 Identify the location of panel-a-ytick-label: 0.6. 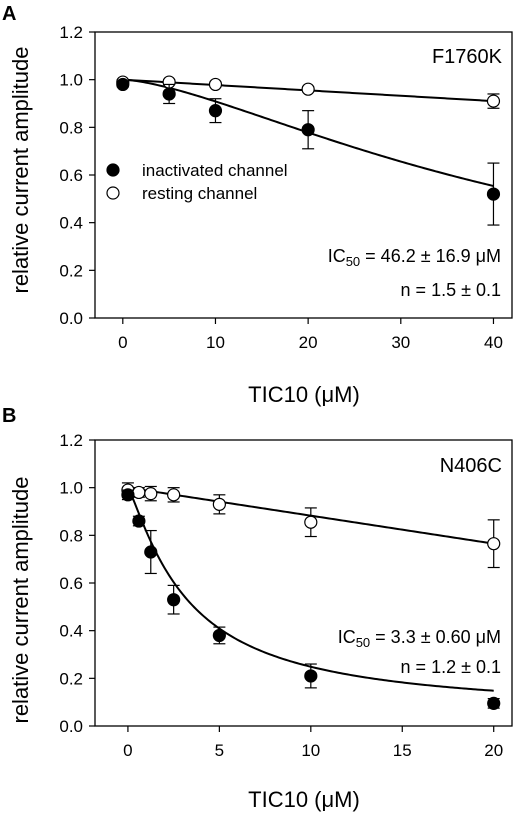
(71, 175).